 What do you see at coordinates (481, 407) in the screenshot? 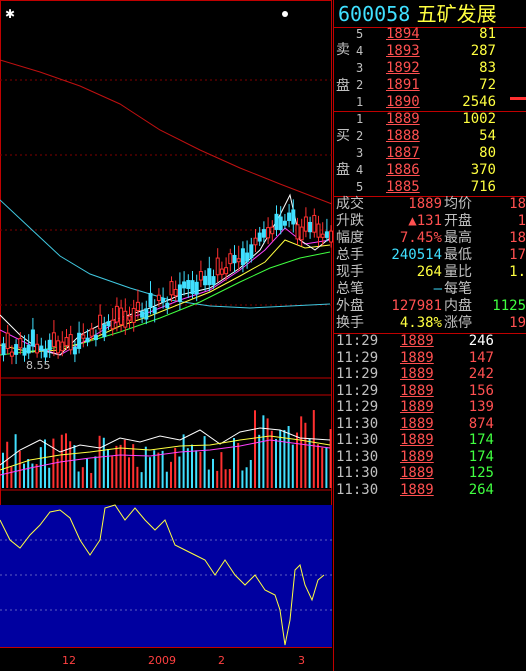
I see `tick-volume: 139` at bounding box center [481, 407].